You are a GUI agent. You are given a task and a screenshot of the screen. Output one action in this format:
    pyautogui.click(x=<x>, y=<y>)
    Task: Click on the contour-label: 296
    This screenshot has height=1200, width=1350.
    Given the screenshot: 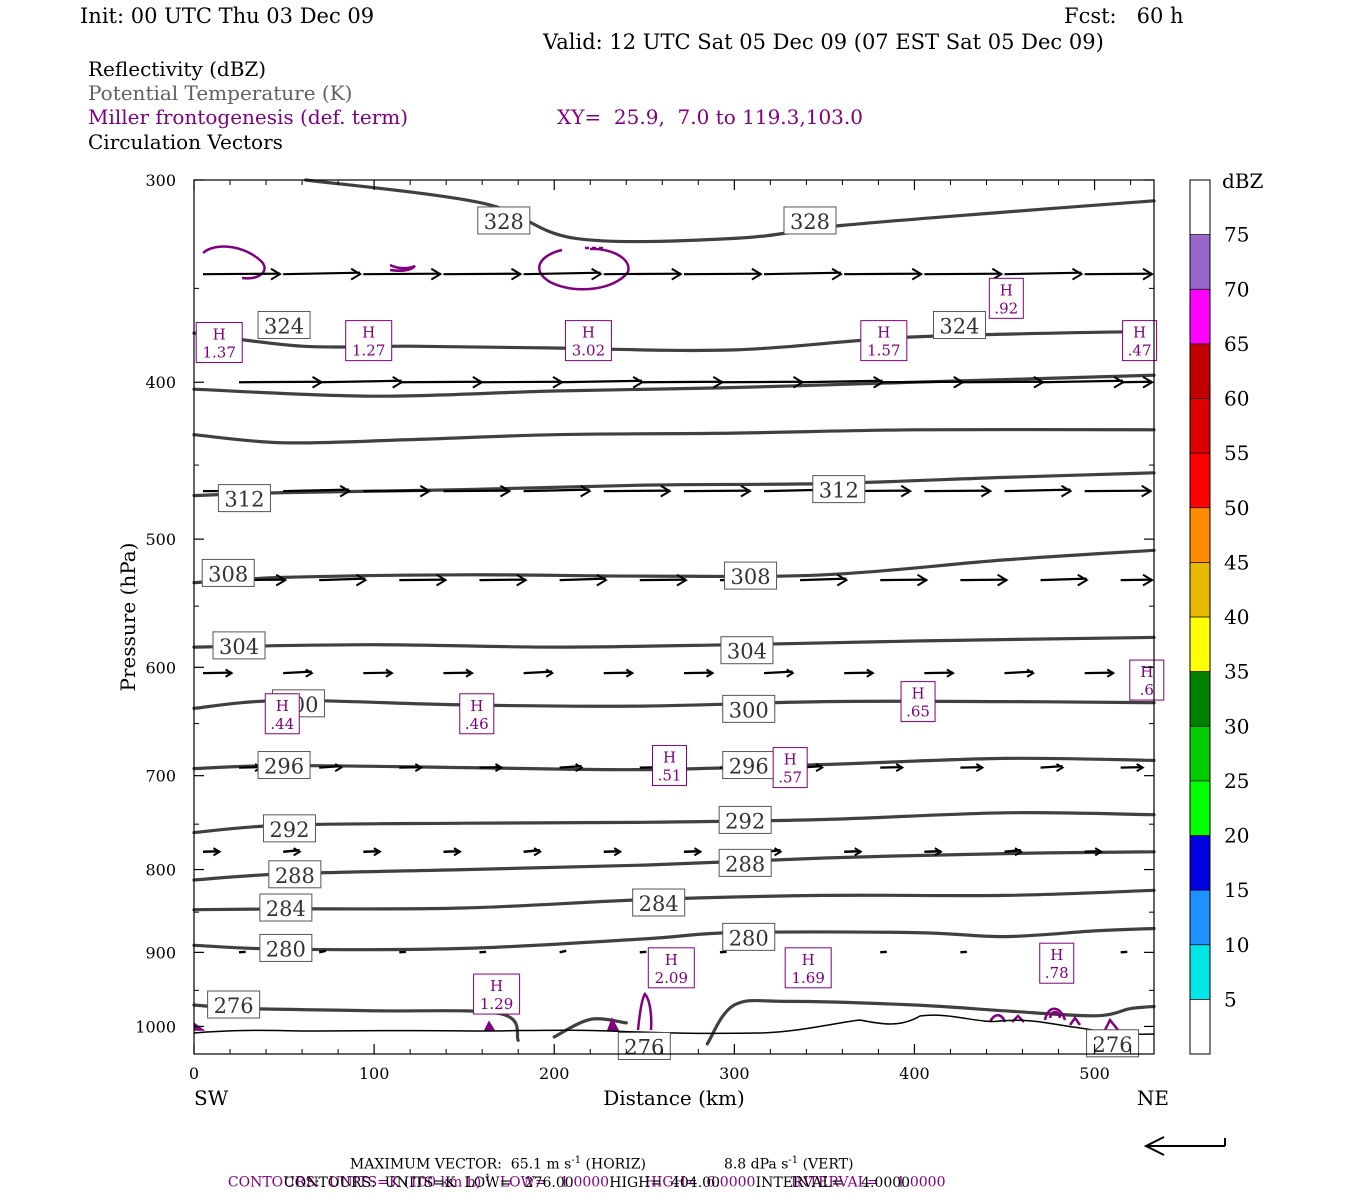 What is the action you would take?
    pyautogui.click(x=284, y=765)
    